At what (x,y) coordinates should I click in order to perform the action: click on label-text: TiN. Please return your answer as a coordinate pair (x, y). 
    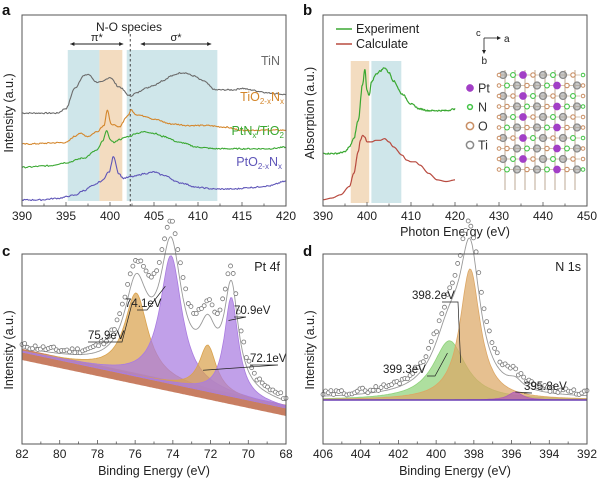
    Looking at the image, I should click on (270, 61).